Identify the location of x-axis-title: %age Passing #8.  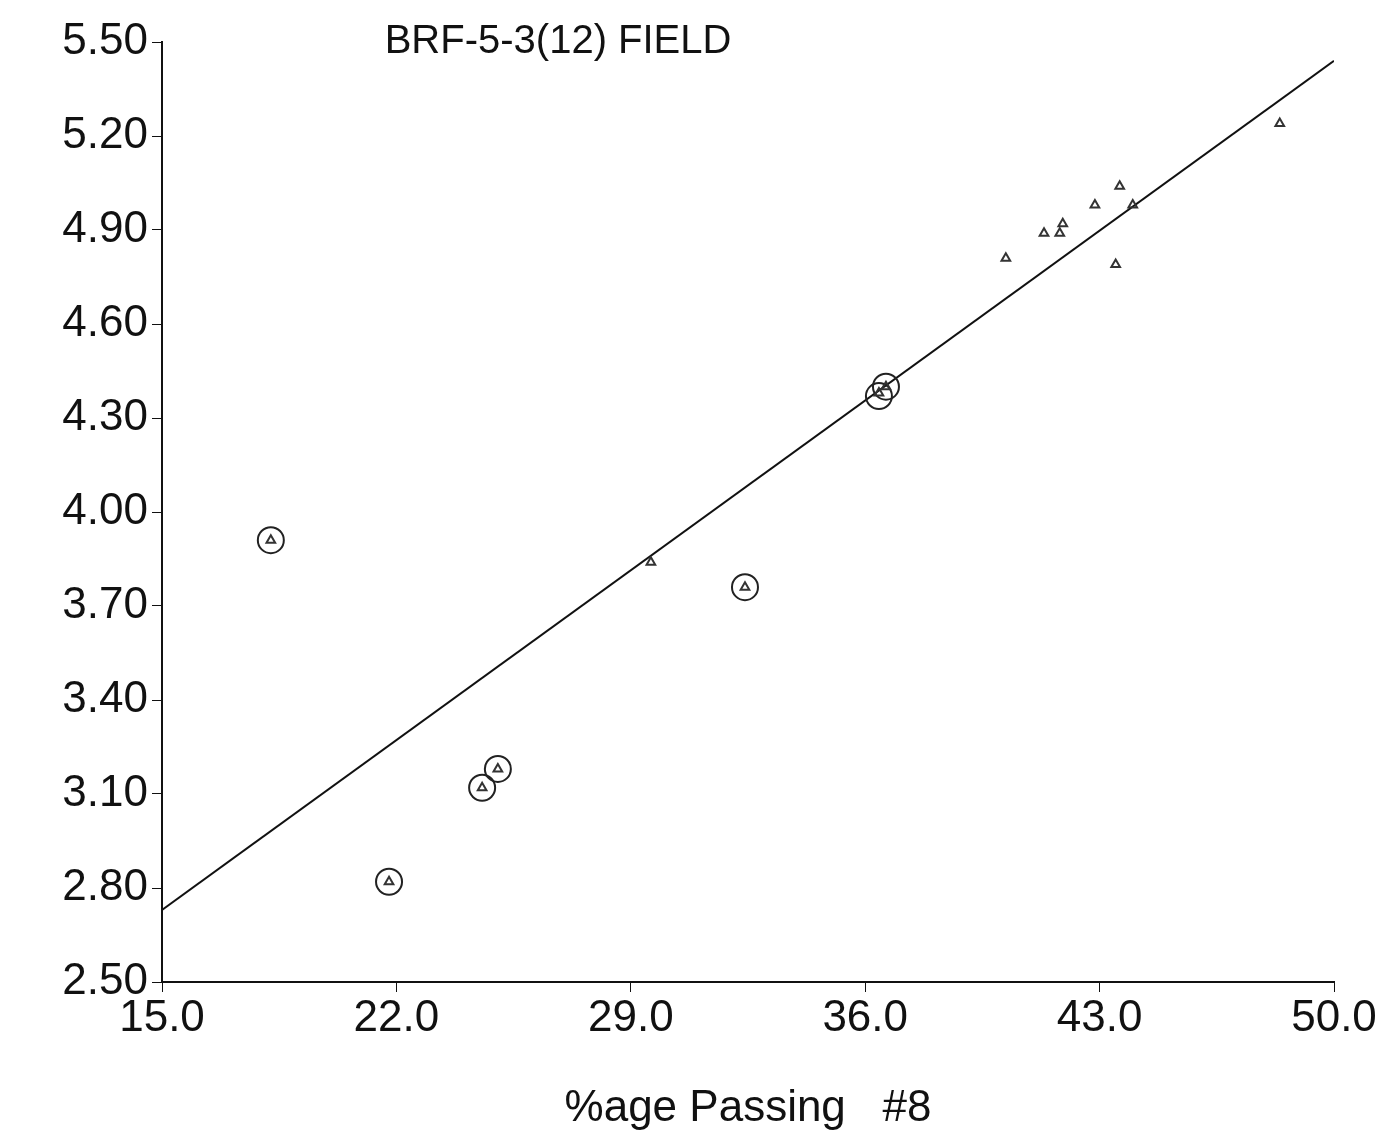
(748, 1105).